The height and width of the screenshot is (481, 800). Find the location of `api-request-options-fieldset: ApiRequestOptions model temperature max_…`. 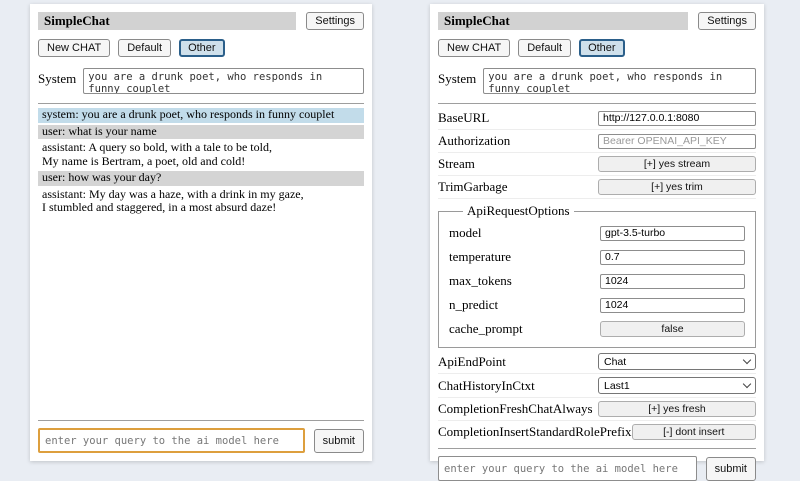

api-request-options-fieldset: ApiRequestOptions model temperature max_… is located at coordinates (597, 275).